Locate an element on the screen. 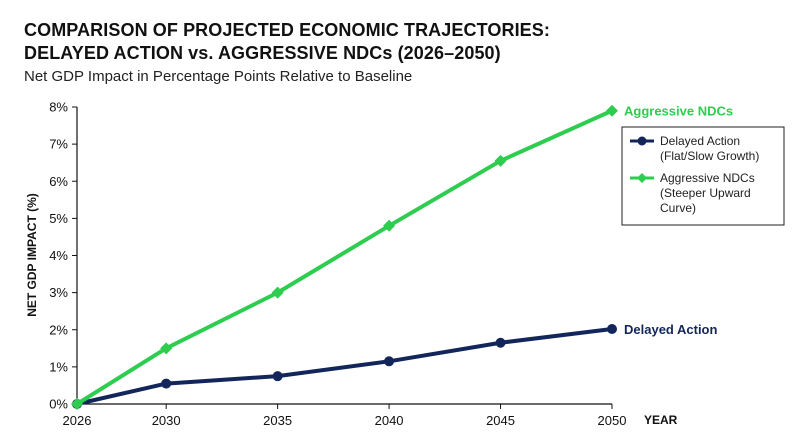 The image size is (800, 447). series-end-label-aggressive-ndcs: Aggressive NDCs is located at coordinates (678, 111).